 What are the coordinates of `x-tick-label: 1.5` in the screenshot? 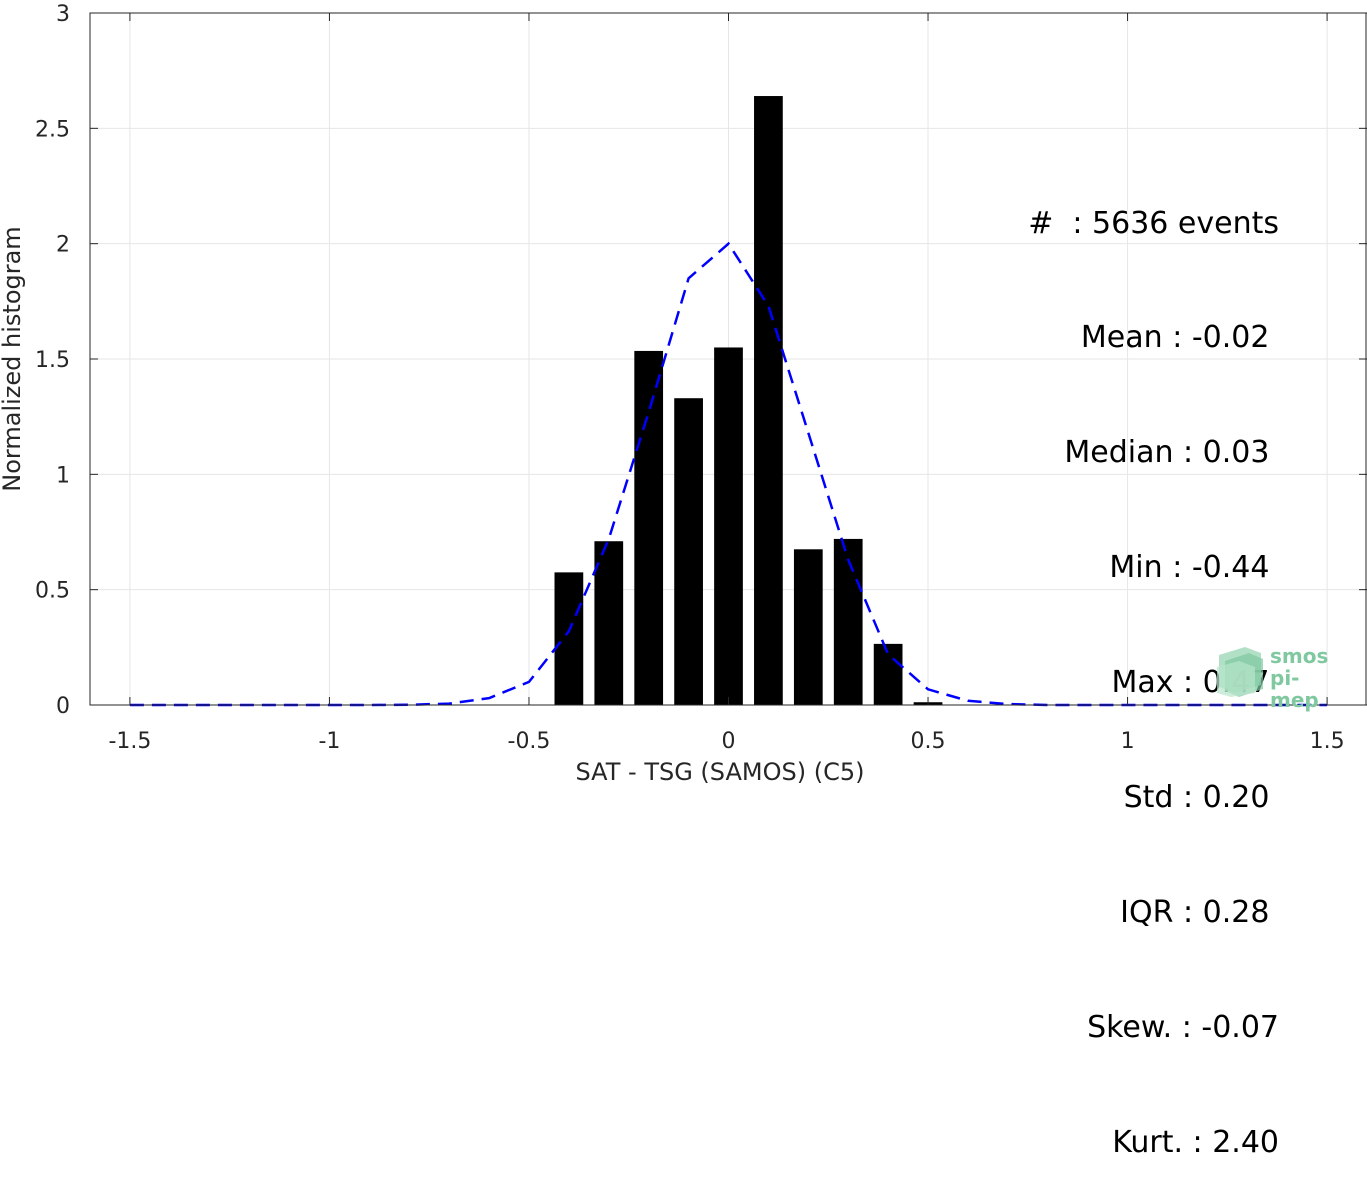 It's located at (1327, 741).